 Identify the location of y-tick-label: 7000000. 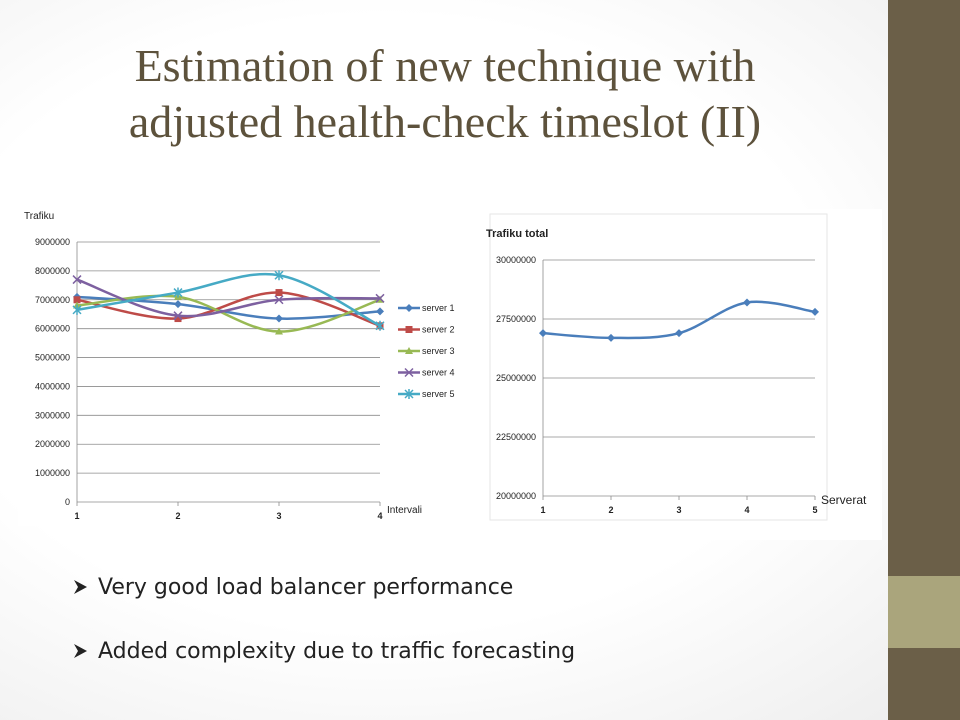
(52, 300).